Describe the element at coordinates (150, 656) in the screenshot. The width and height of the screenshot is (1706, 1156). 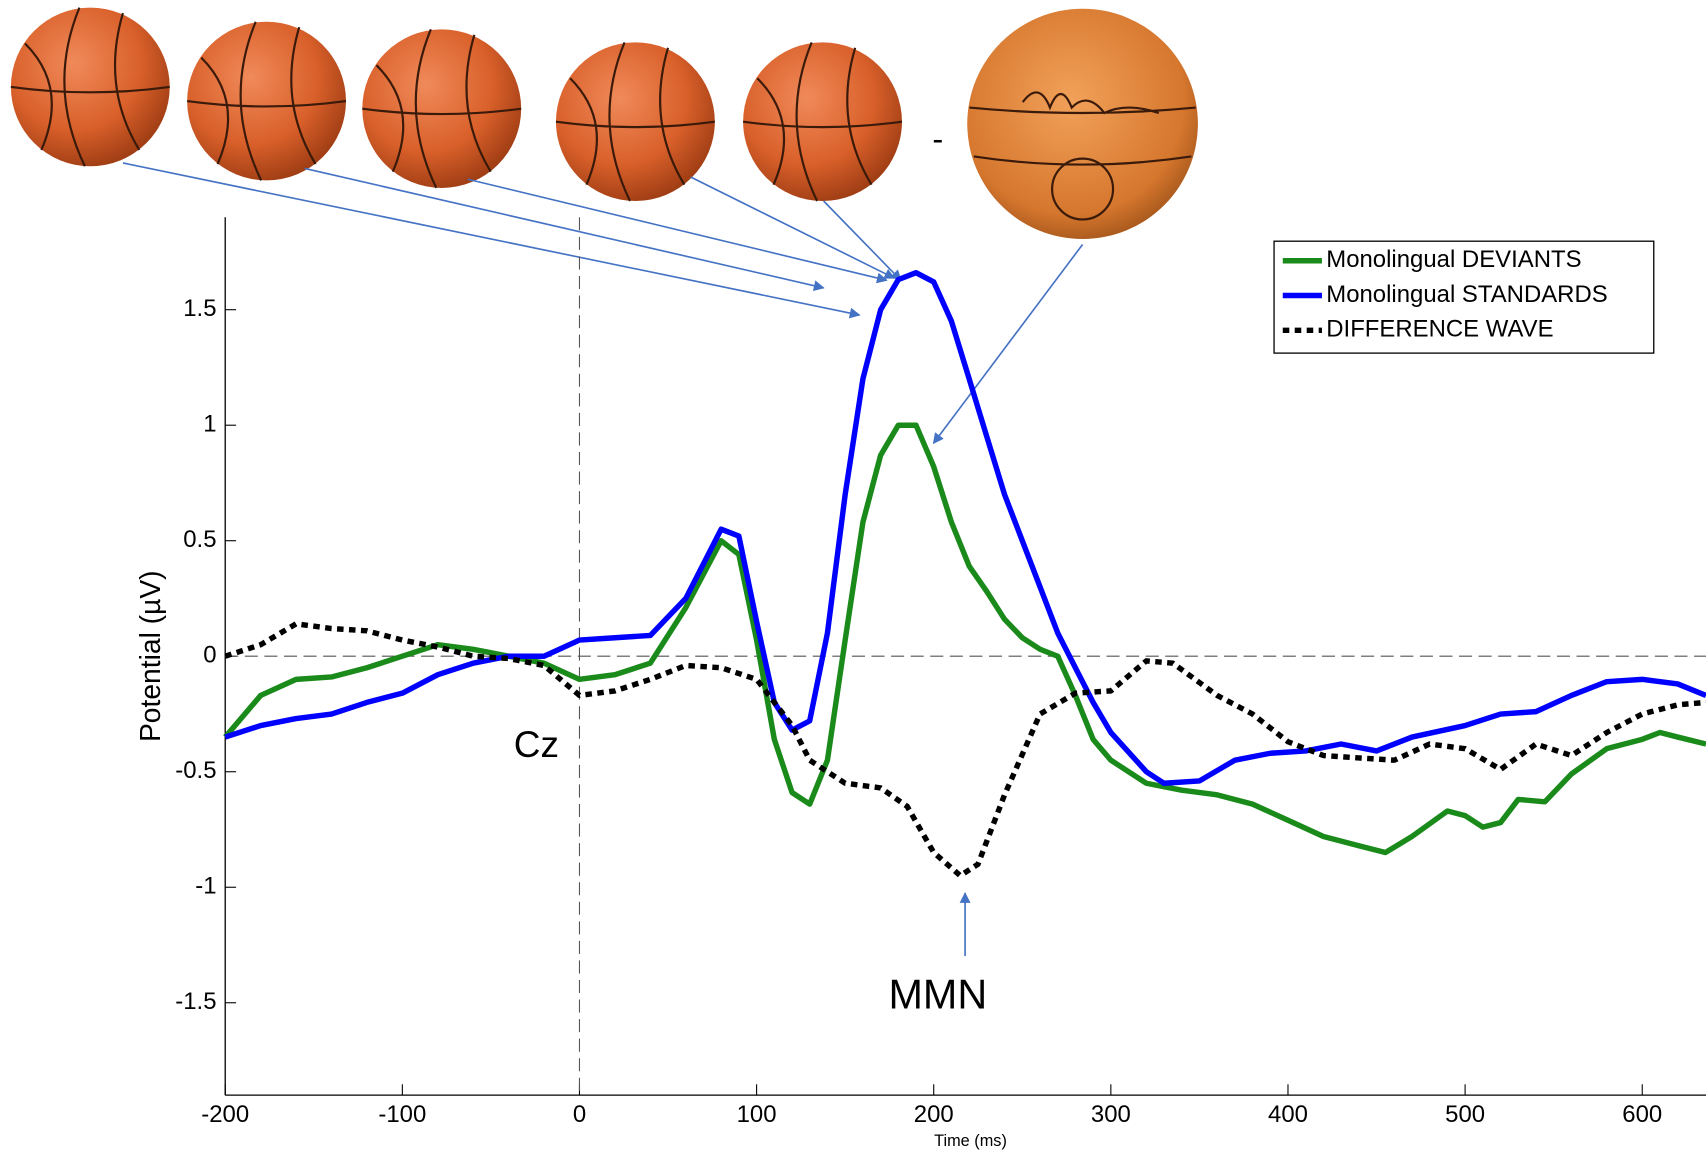
I see `y-axis-label: Potential (µV)` at that location.